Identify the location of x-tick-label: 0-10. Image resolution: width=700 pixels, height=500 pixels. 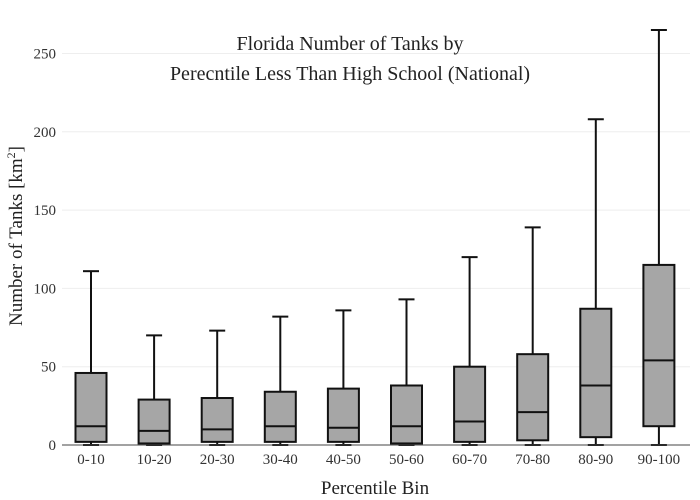
(91, 460).